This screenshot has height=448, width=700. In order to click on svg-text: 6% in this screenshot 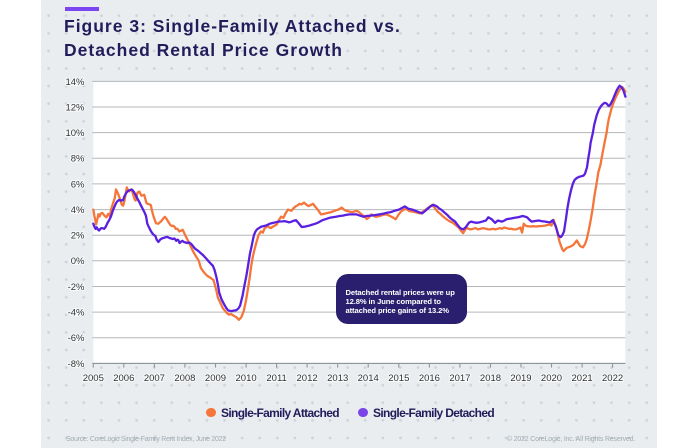, I will do `click(78, 184)`.